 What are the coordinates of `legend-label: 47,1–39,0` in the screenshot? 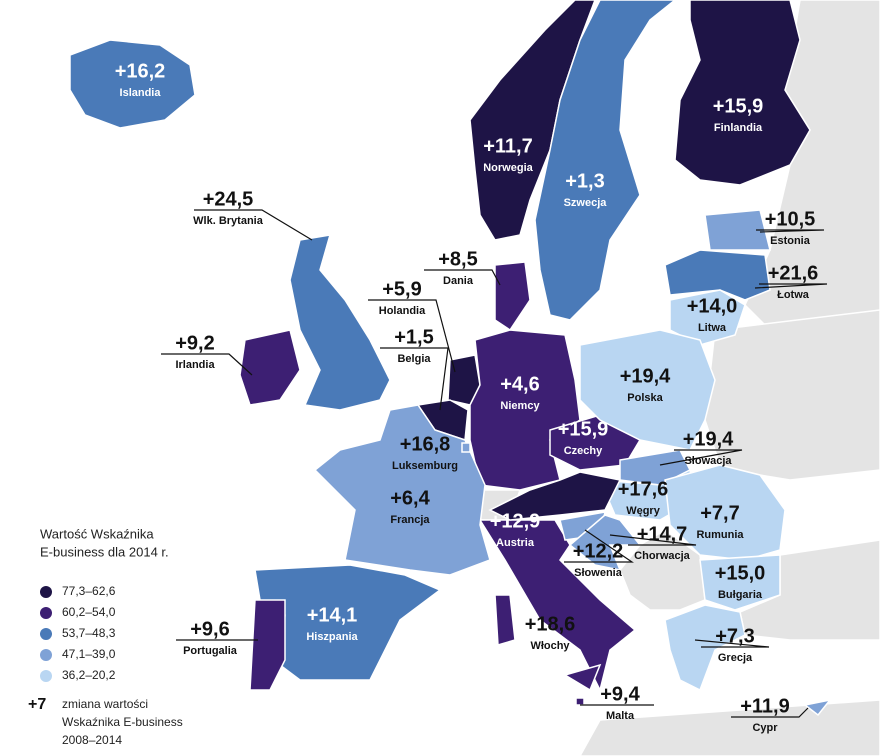 It's located at (89, 654).